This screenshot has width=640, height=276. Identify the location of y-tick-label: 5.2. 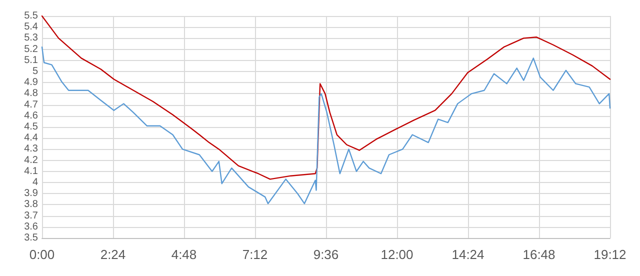
(31, 49).